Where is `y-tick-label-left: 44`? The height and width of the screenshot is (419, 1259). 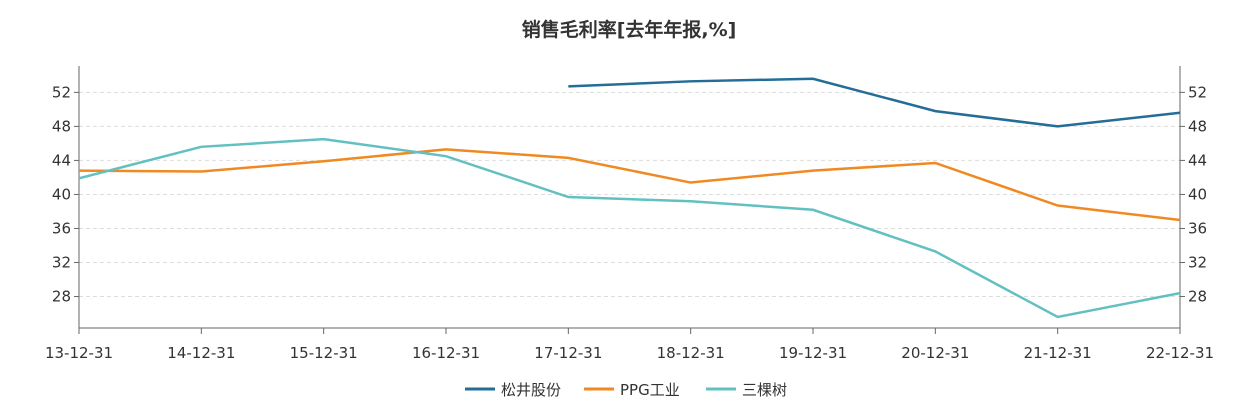
y-tick-label-left: 44 is located at coordinates (61, 160).